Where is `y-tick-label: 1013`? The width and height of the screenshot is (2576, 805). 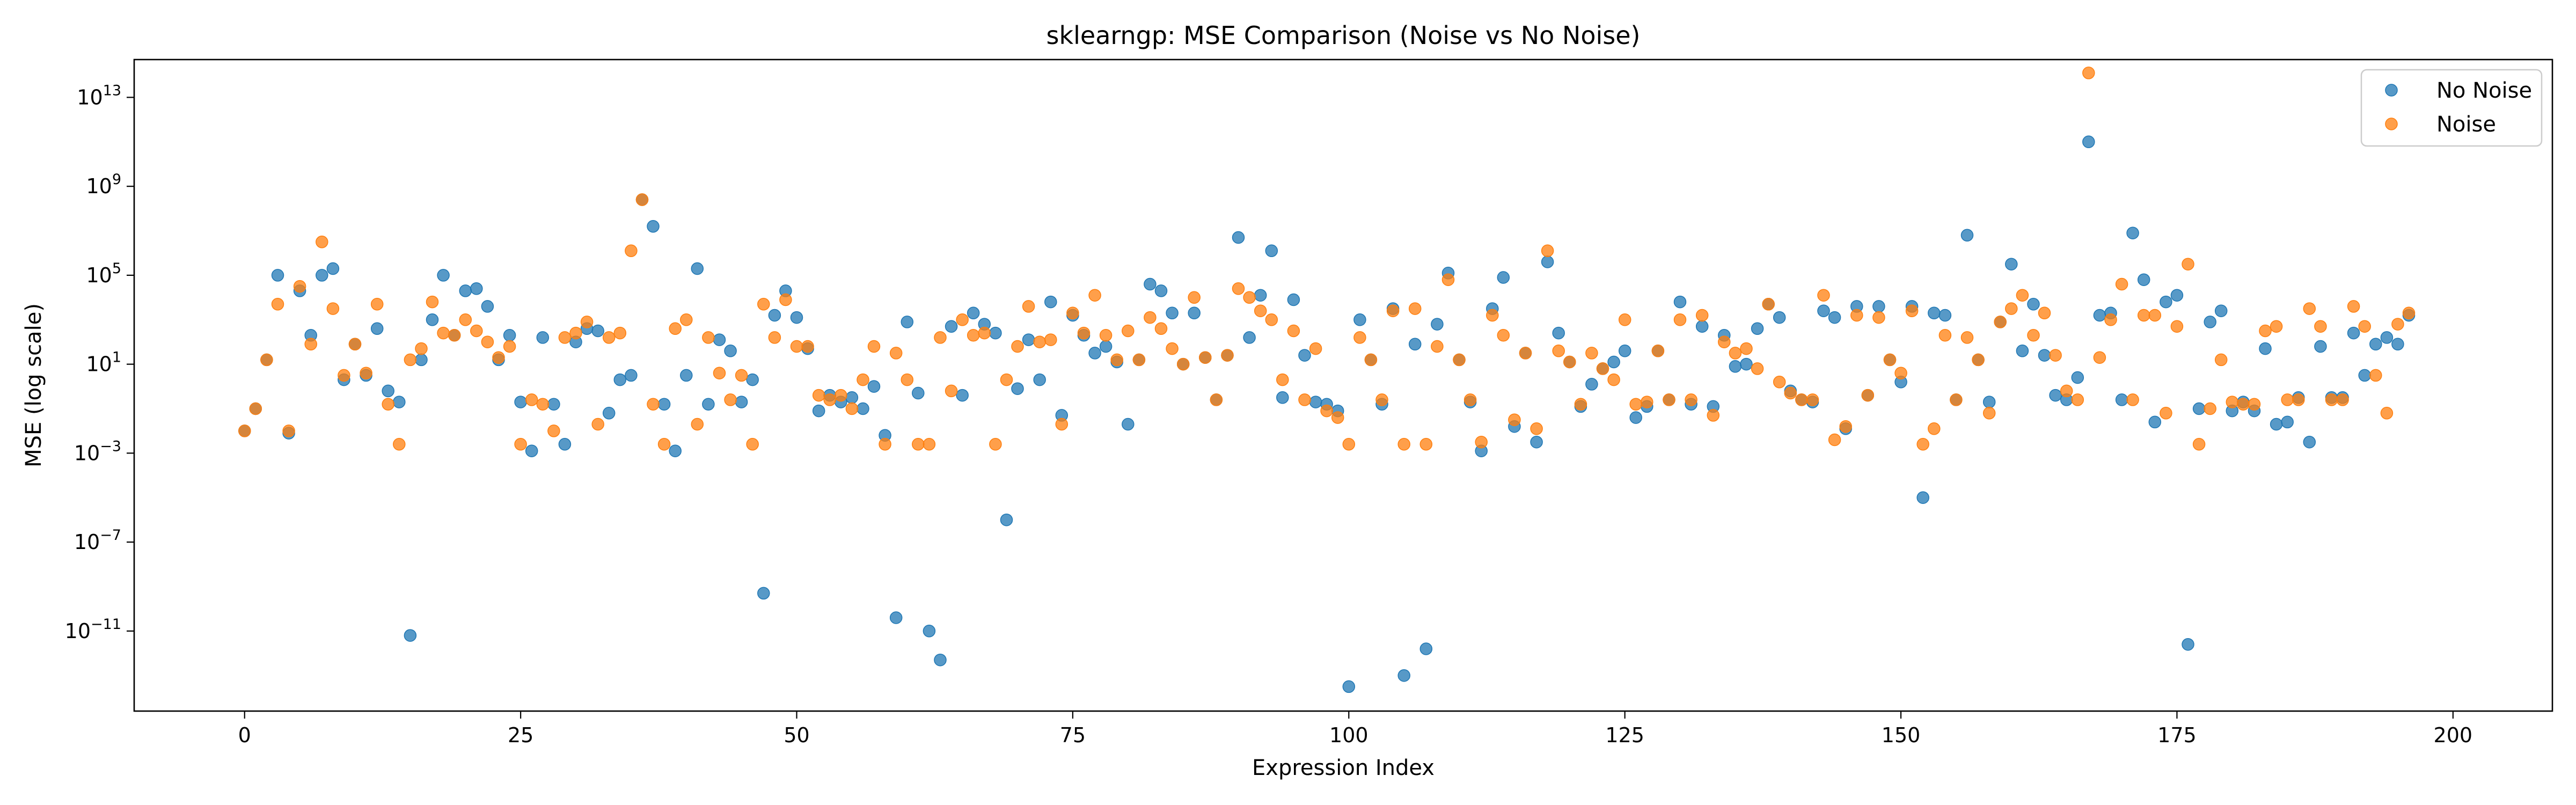 y-tick-label: 1013 is located at coordinates (99, 95).